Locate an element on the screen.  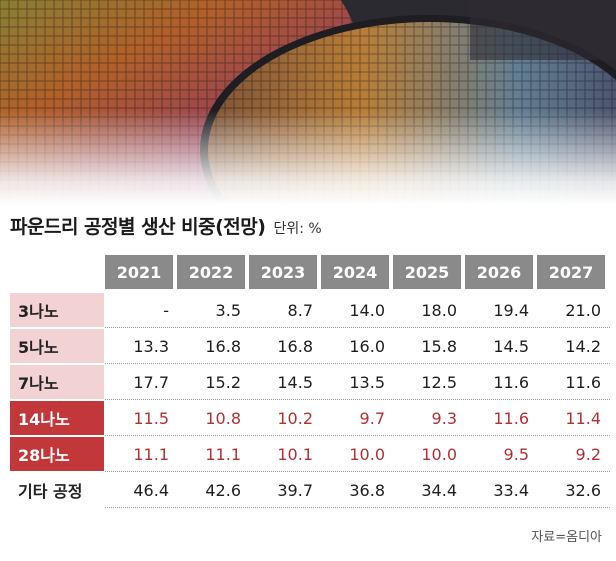
row-label: 3나노 is located at coordinates (57, 310).